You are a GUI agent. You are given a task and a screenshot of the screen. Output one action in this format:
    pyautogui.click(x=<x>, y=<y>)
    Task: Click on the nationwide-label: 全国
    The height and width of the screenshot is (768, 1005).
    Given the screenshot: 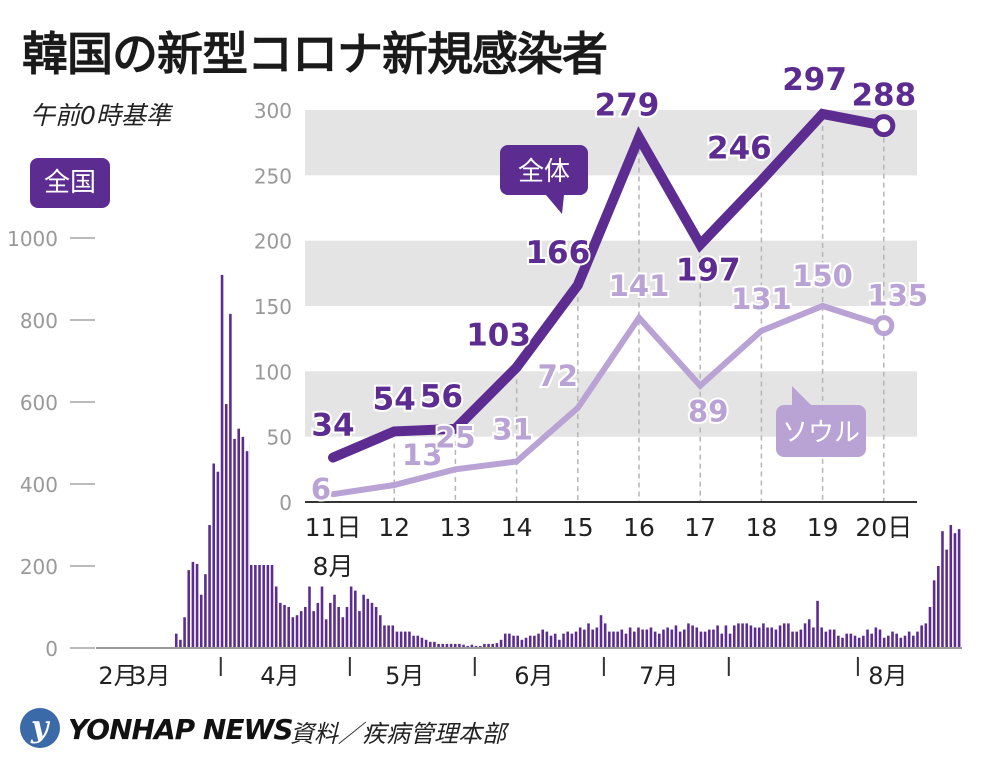 What is the action you would take?
    pyautogui.click(x=70, y=183)
    